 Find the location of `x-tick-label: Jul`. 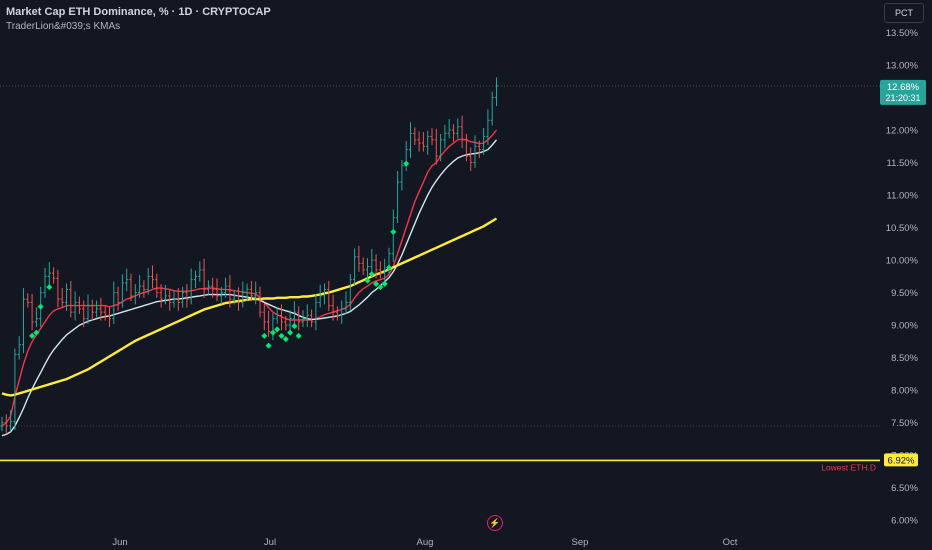

x-tick-label: Jul is located at coordinates (270, 542).